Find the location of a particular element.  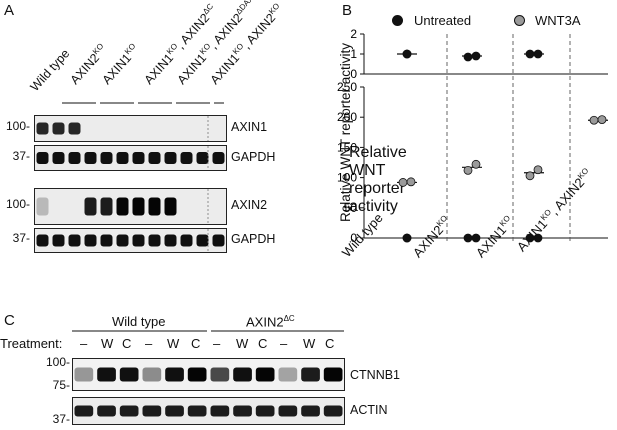

y-tick-label: 1 is located at coordinates (353, 54).